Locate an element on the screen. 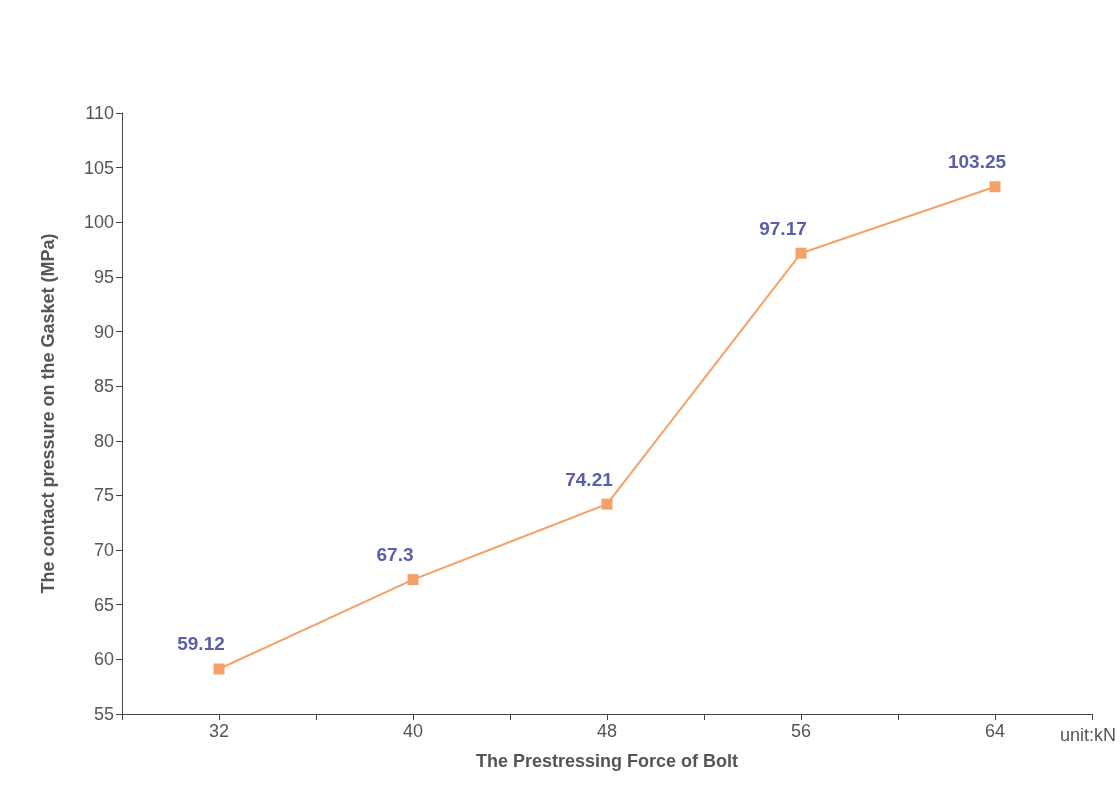  x-tick-label: 32 is located at coordinates (219, 731).